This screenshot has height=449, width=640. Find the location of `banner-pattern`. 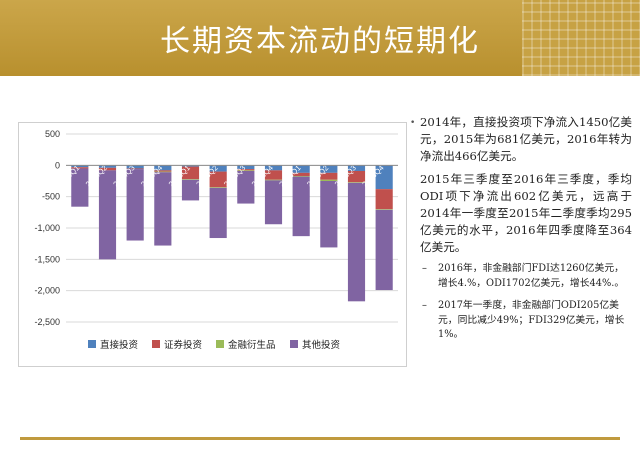

banner-pattern is located at coordinates (581, 38).